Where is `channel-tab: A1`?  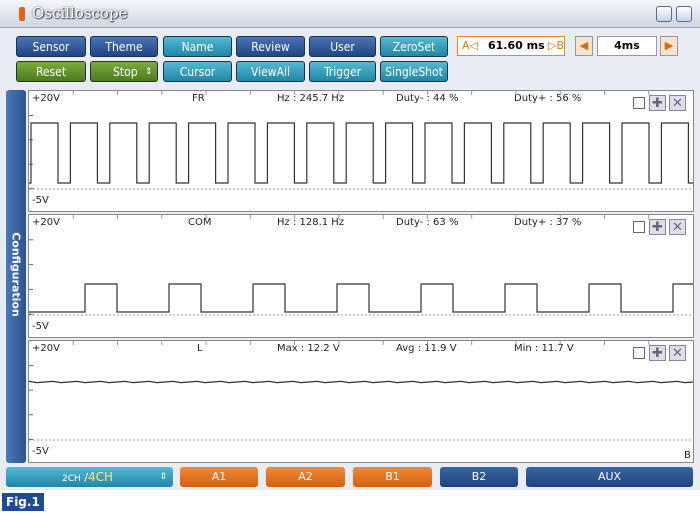 channel-tab: A1 is located at coordinates (219, 477).